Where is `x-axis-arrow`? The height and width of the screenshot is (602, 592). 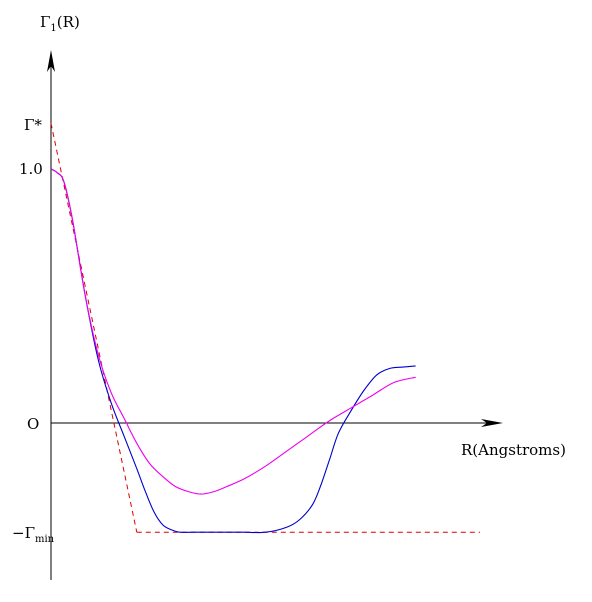 x-axis-arrow is located at coordinates (492, 423).